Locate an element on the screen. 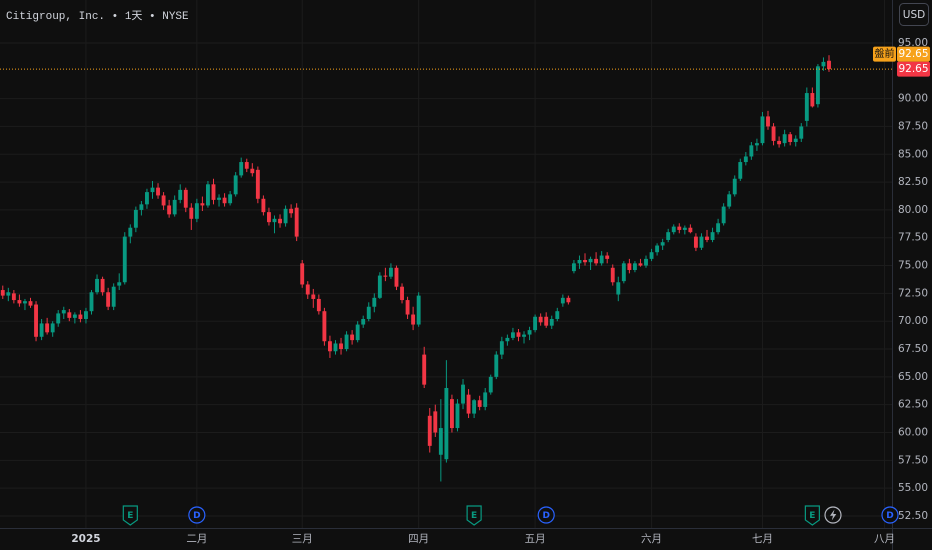 Image resolution: width=932 pixels, height=550 pixels. y-tick-label: 67.50 is located at coordinates (913, 349).